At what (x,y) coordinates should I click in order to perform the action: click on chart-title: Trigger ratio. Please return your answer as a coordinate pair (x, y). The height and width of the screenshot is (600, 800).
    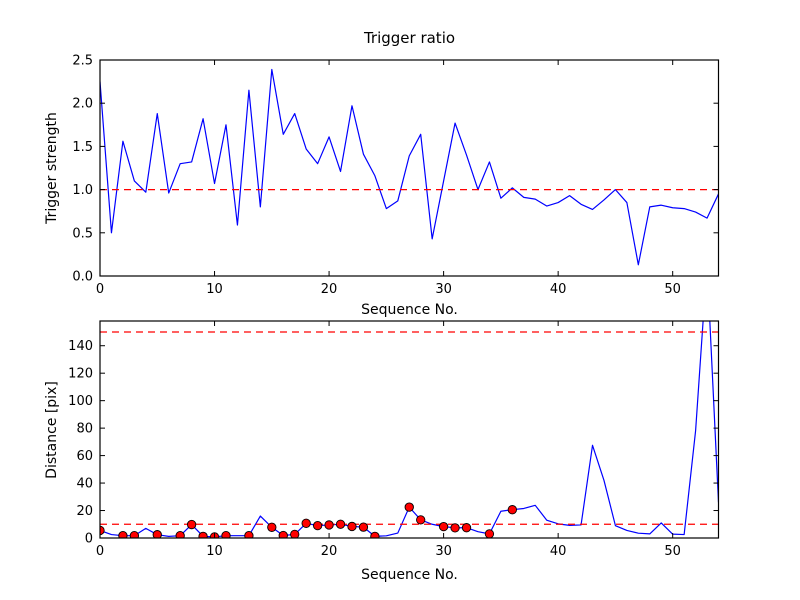
    Looking at the image, I should click on (409, 38).